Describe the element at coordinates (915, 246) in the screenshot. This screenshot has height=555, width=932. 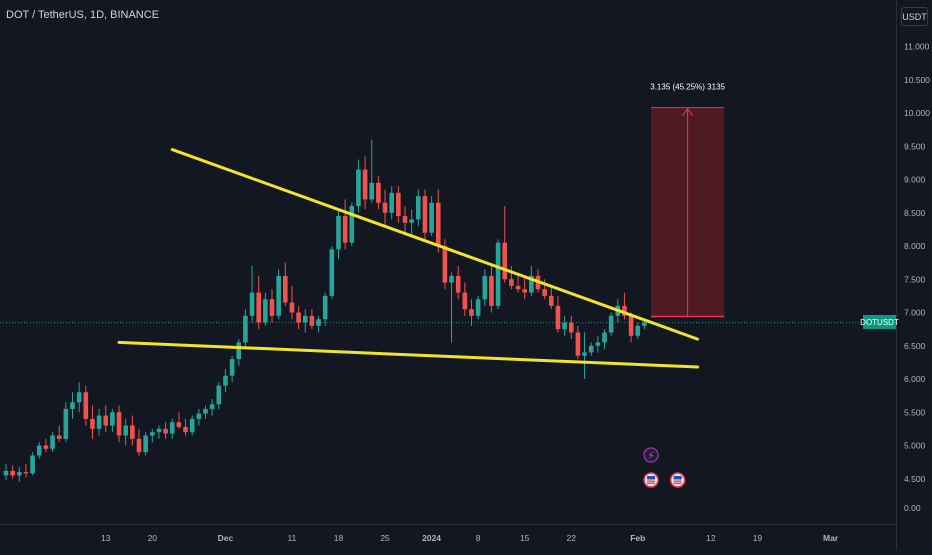
I see `price-axis-label: 8.000` at that location.